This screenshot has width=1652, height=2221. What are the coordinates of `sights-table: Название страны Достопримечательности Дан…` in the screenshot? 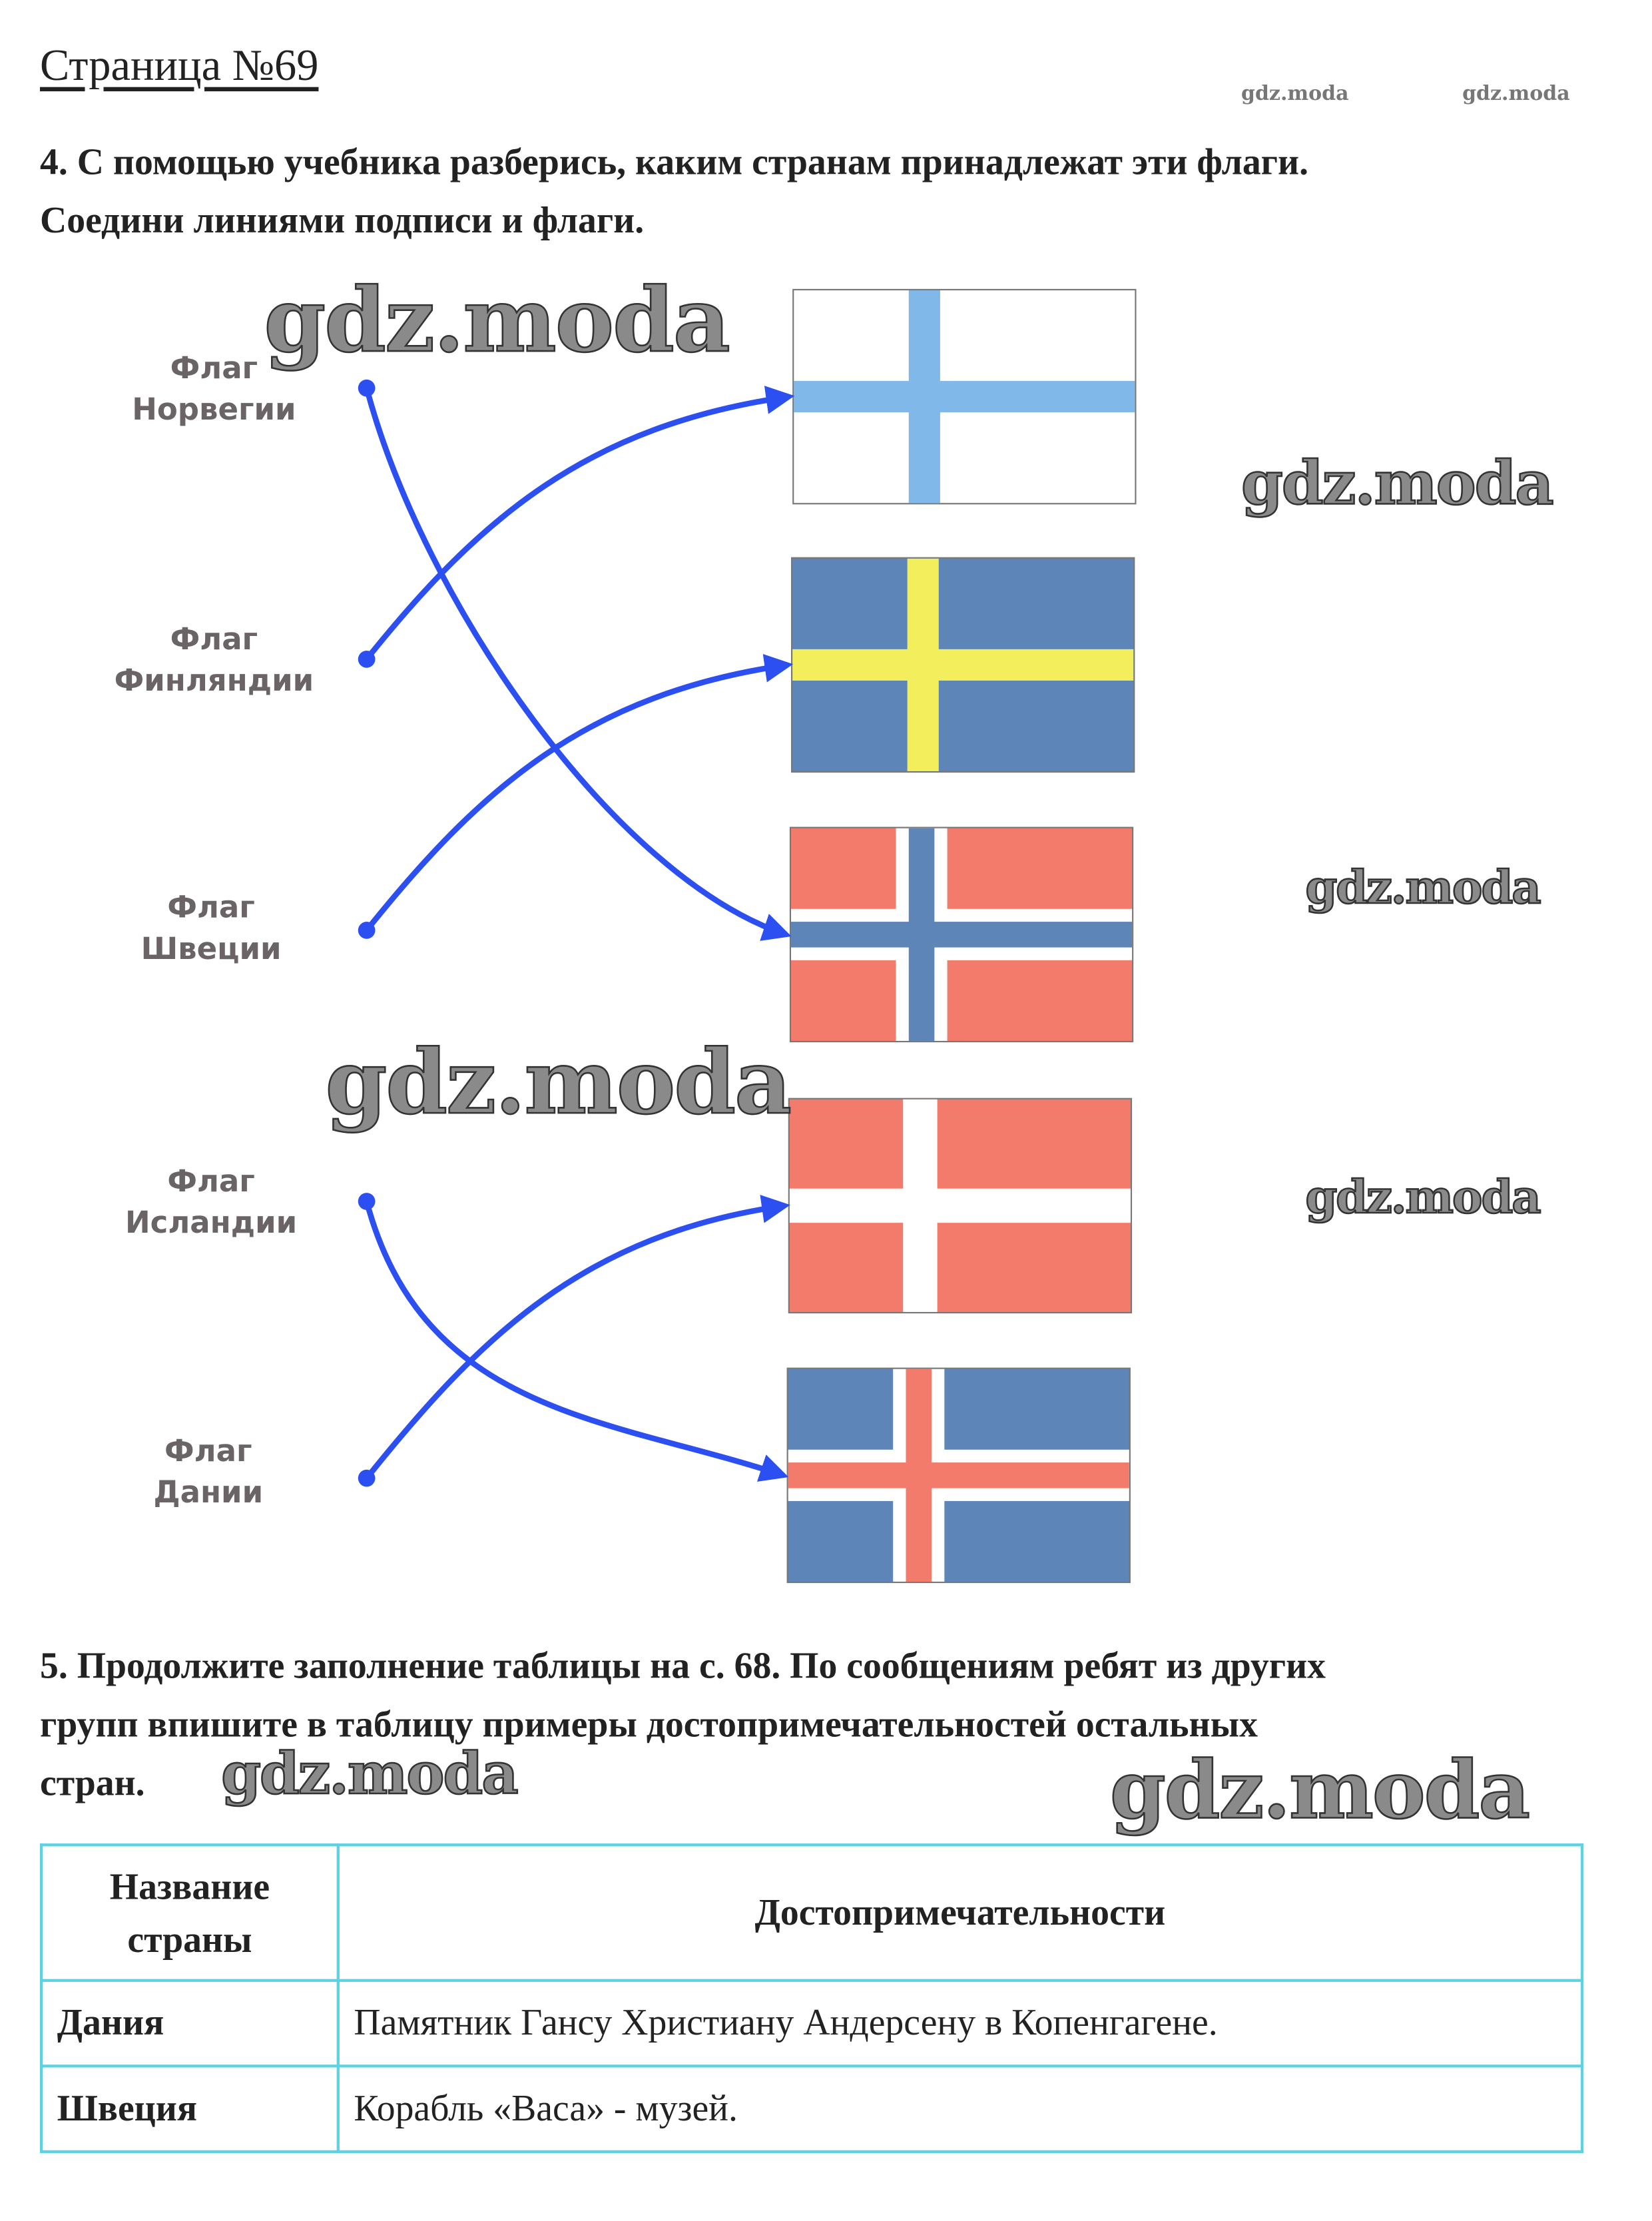 It's located at (811, 1999).